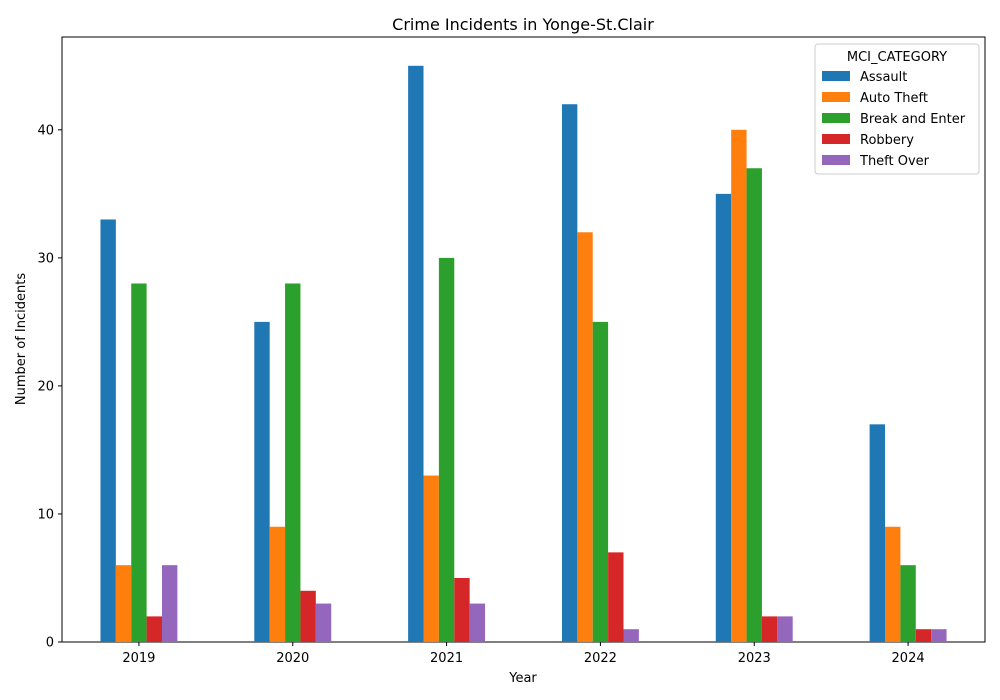 The width and height of the screenshot is (1000, 700). What do you see at coordinates (523, 654) in the screenshot?
I see `x-axis: 2019 2020 2021 2022 2023 2024` at bounding box center [523, 654].